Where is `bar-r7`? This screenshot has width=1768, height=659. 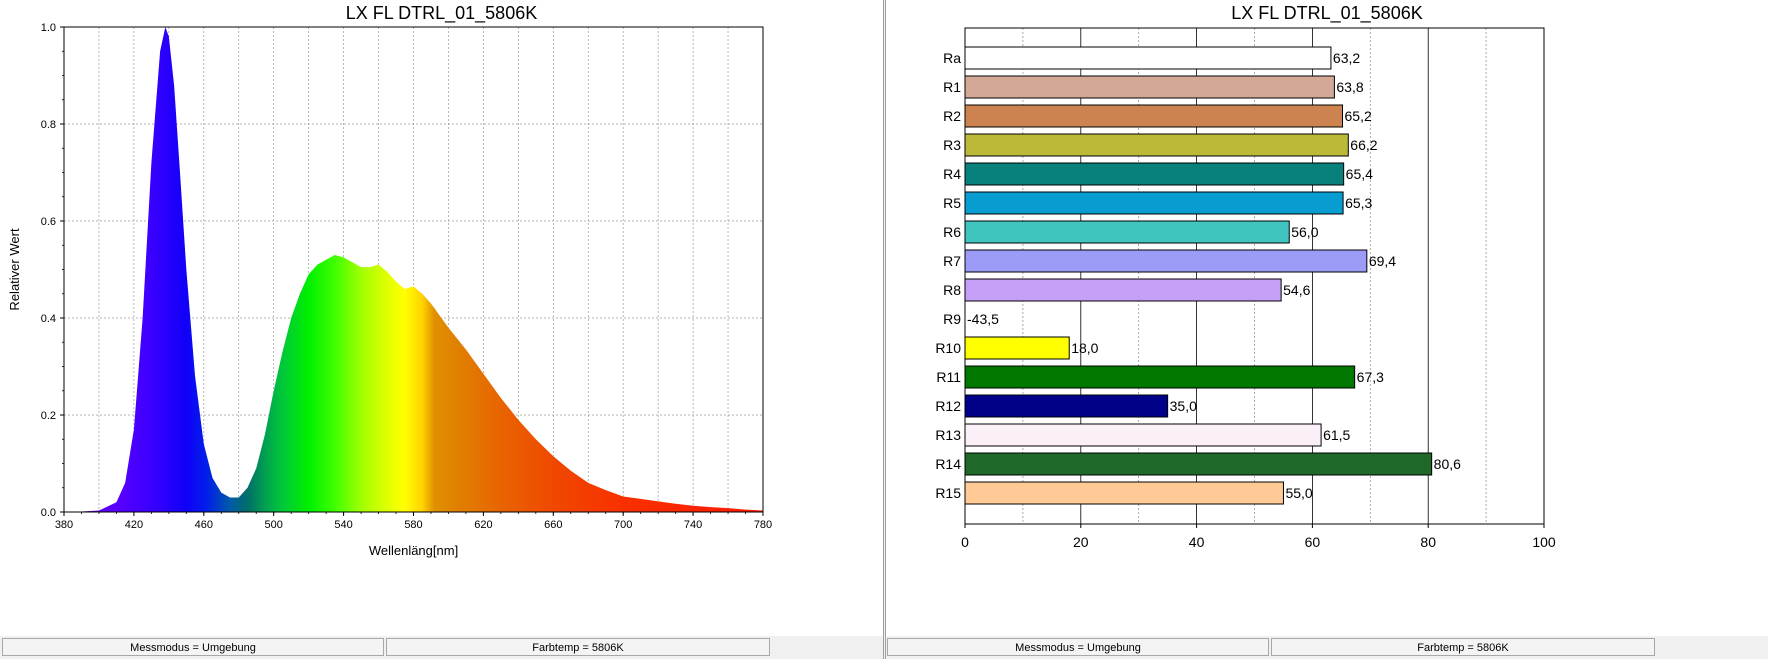 bar-r7 is located at coordinates (1166, 261).